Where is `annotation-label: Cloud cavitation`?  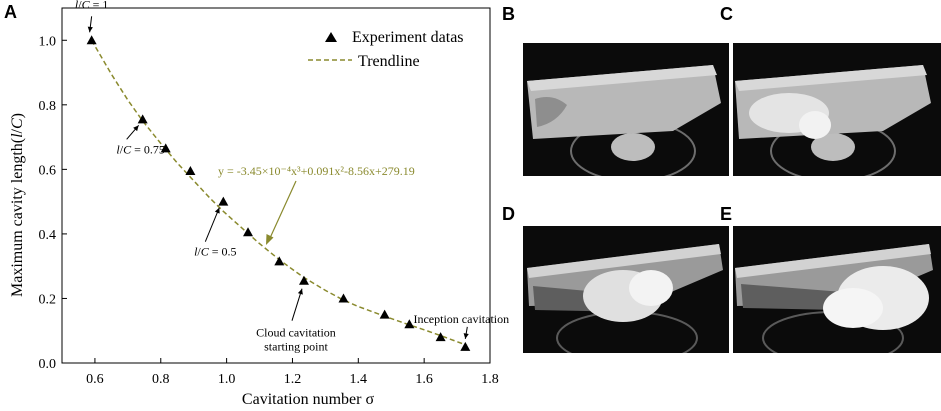
annotation-label: Cloud cavitation is located at coordinates (296, 333).